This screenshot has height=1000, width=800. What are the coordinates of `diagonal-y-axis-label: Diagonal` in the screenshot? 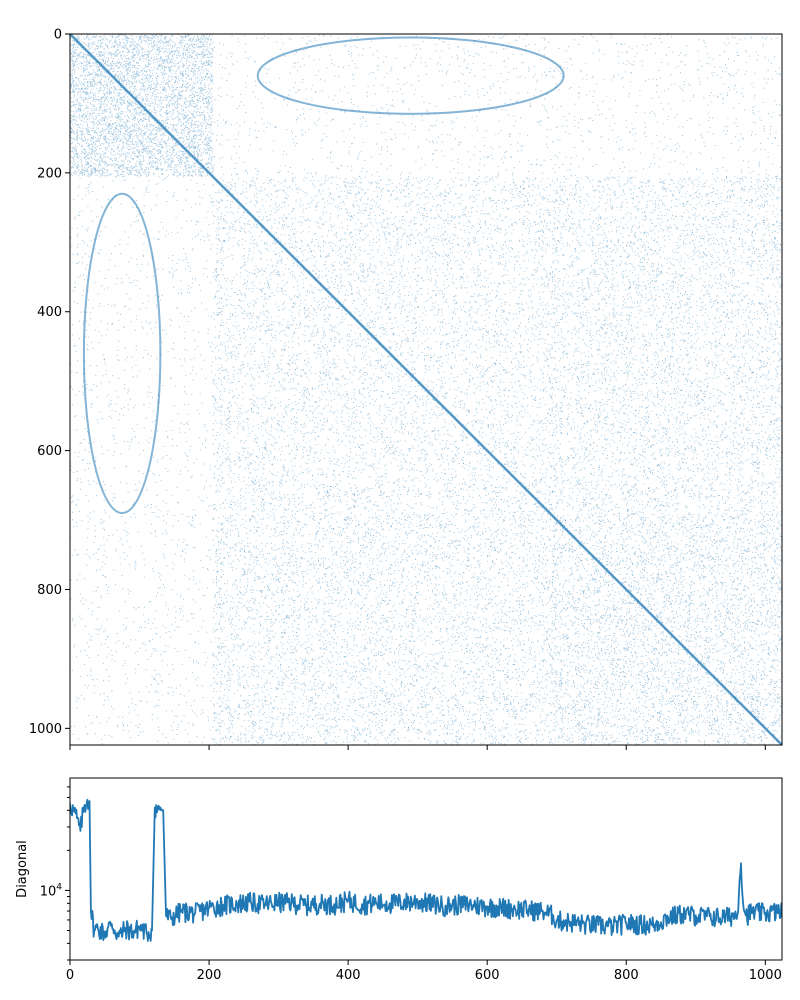 It's located at (22, 869).